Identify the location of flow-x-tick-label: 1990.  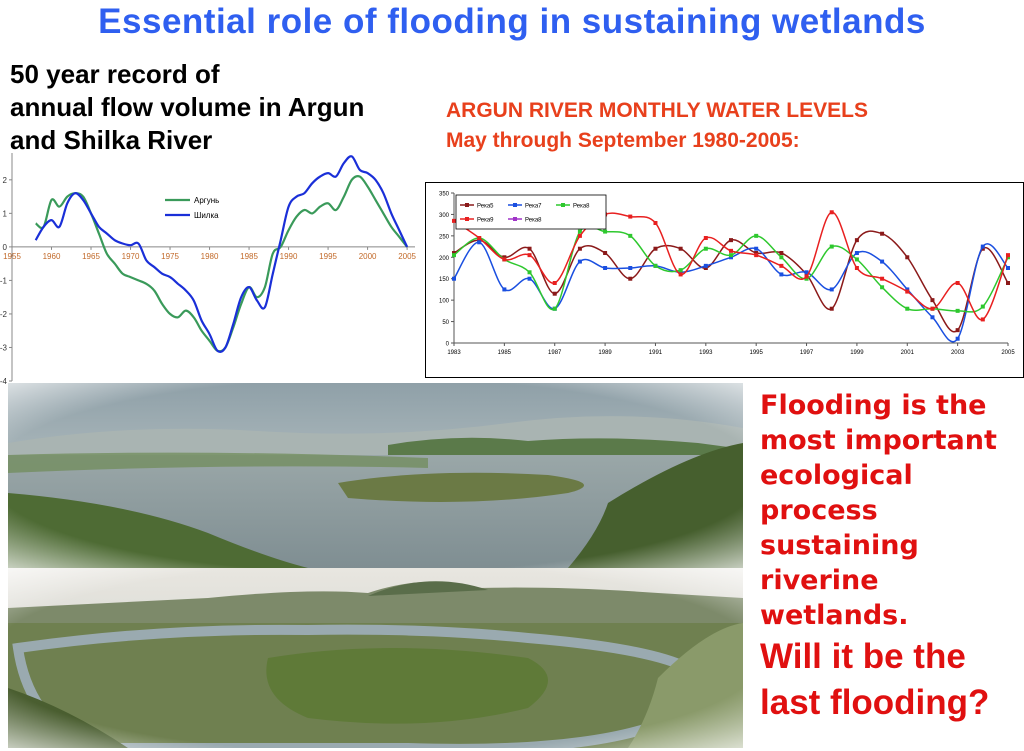
(289, 256).